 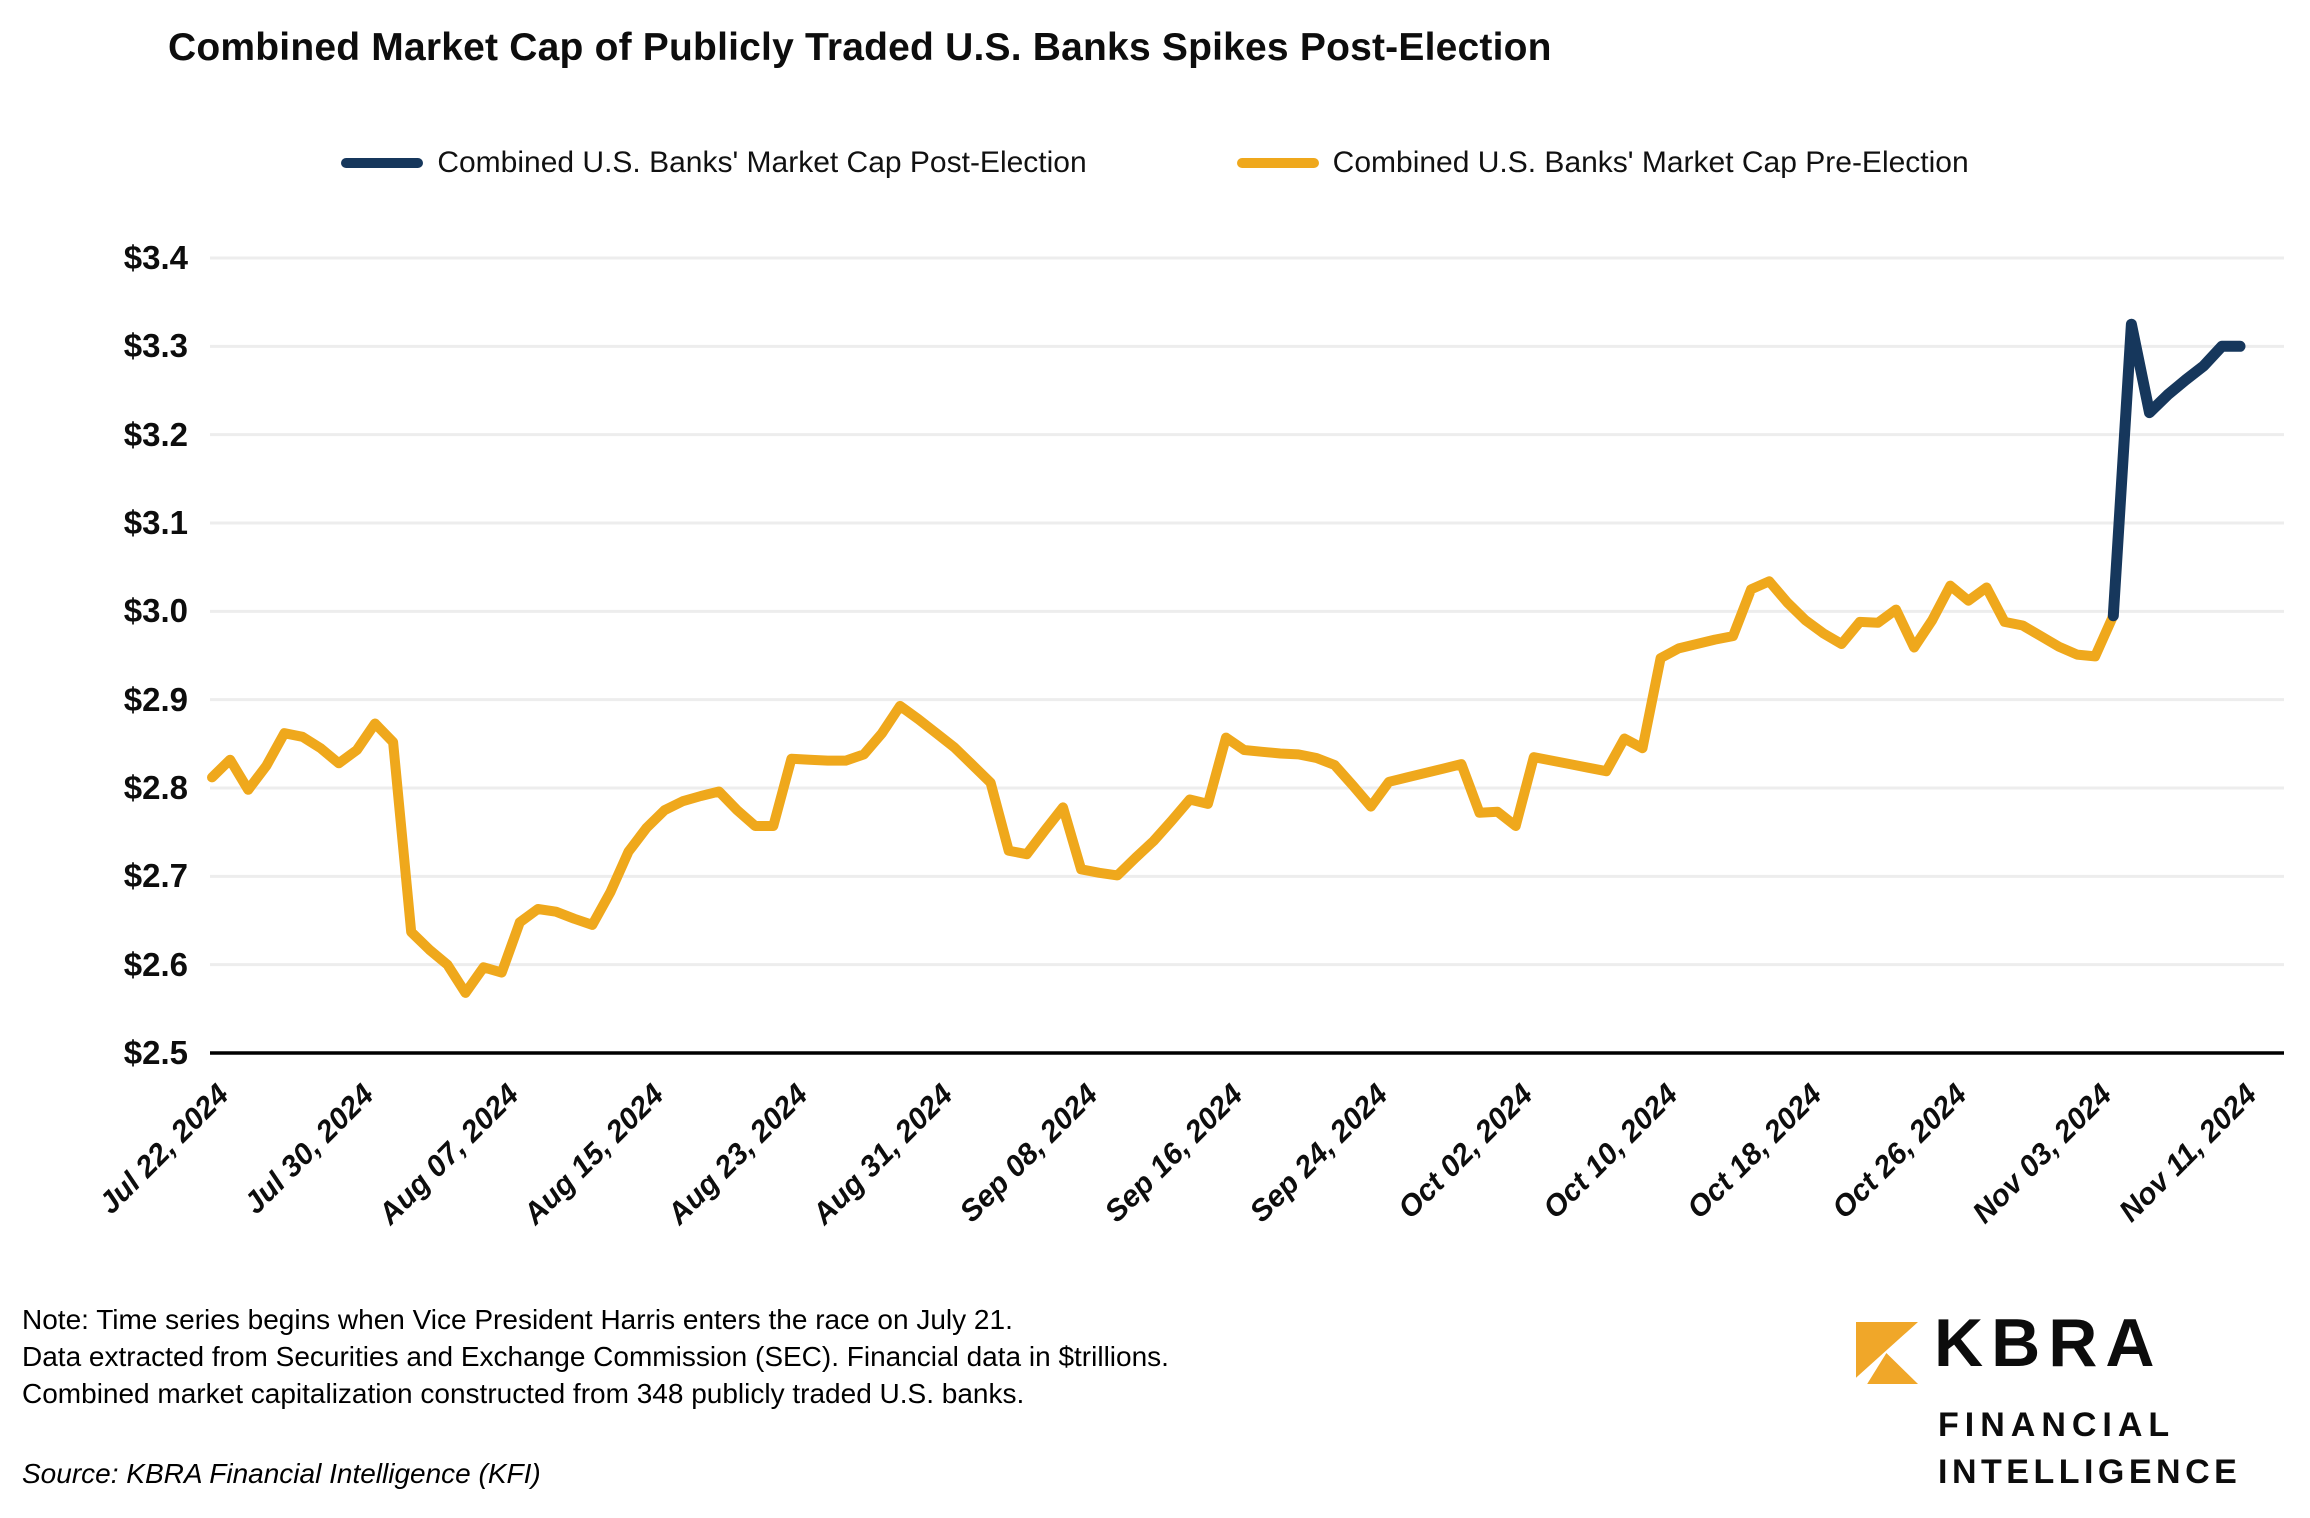 What do you see at coordinates (2176, 470) in the screenshot?
I see `post-election-line` at bounding box center [2176, 470].